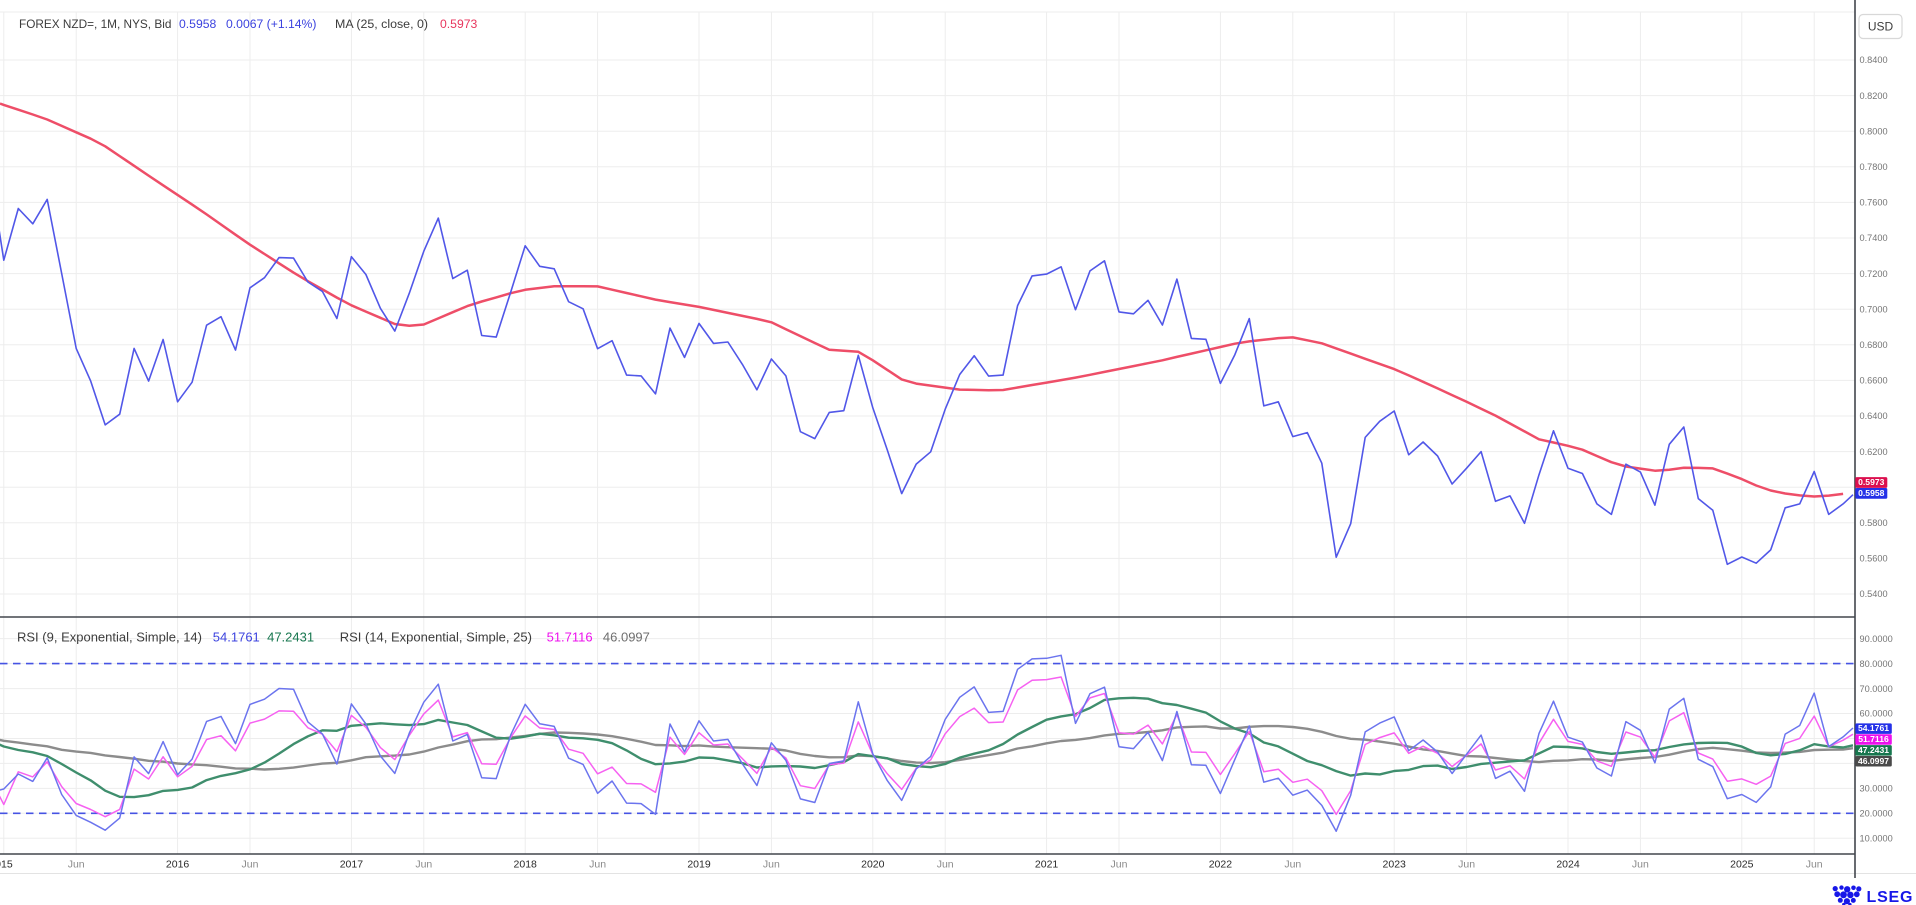 This screenshot has width=1916, height=905. Describe the element at coordinates (1876, 689) in the screenshot. I see `svg-text: 70.0000` at that location.